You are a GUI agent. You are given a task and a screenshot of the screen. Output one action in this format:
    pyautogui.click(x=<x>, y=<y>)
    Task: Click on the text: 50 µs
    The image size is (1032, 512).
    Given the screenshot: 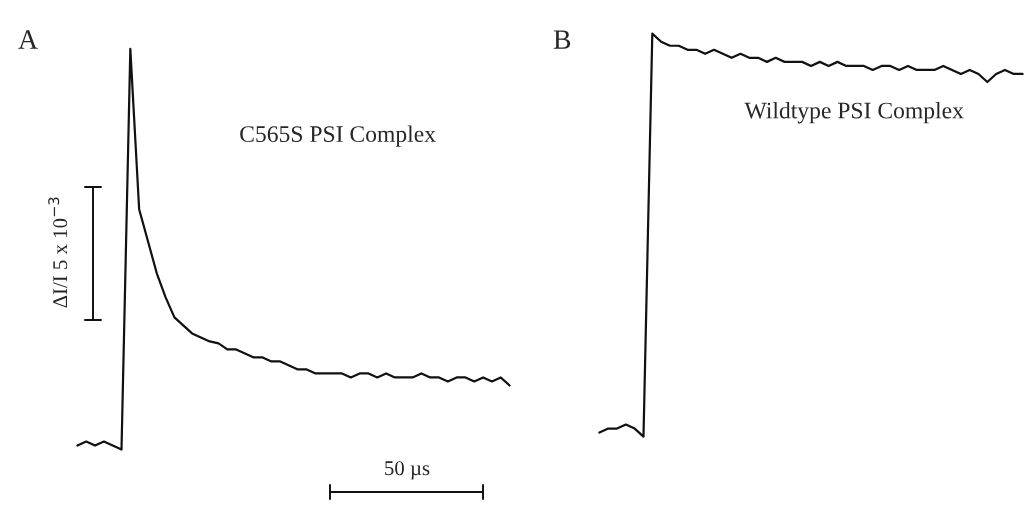 What is the action you would take?
    pyautogui.click(x=407, y=470)
    